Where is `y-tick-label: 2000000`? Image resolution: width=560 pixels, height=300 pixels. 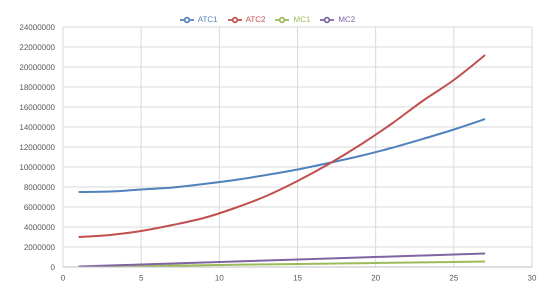 y-tick-label: 2000000 is located at coordinates (40, 247).